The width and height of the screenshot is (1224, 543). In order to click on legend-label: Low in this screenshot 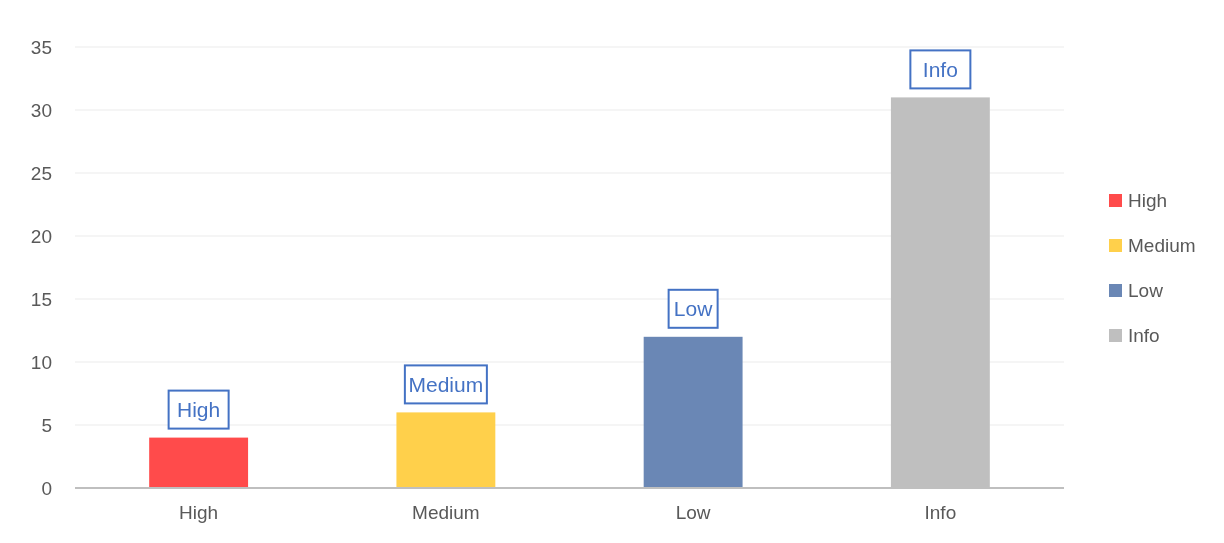, I will do `click(1146, 290)`.